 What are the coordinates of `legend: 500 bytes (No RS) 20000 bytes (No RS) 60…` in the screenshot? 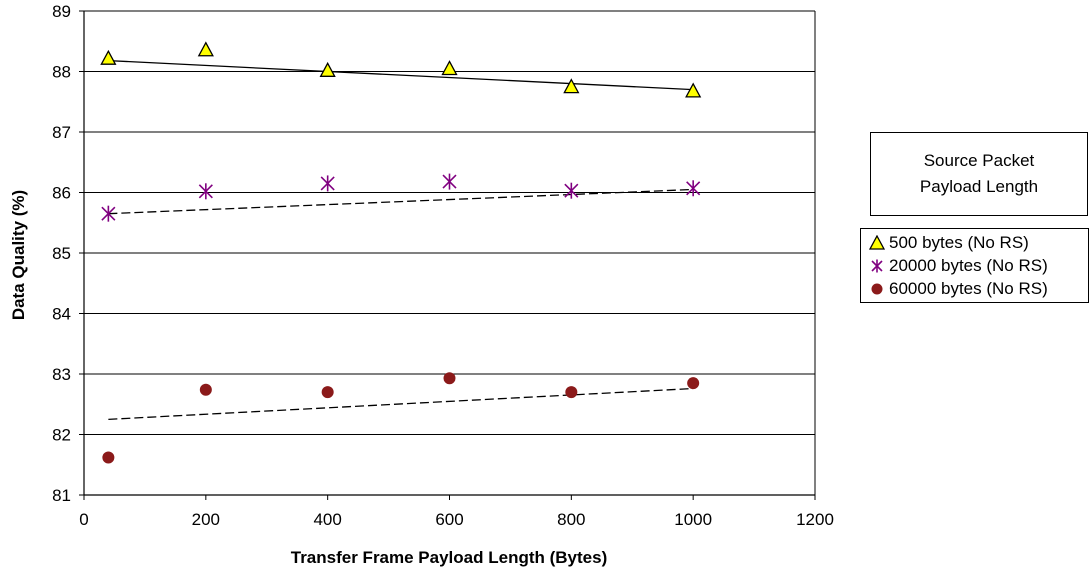 It's located at (974, 265).